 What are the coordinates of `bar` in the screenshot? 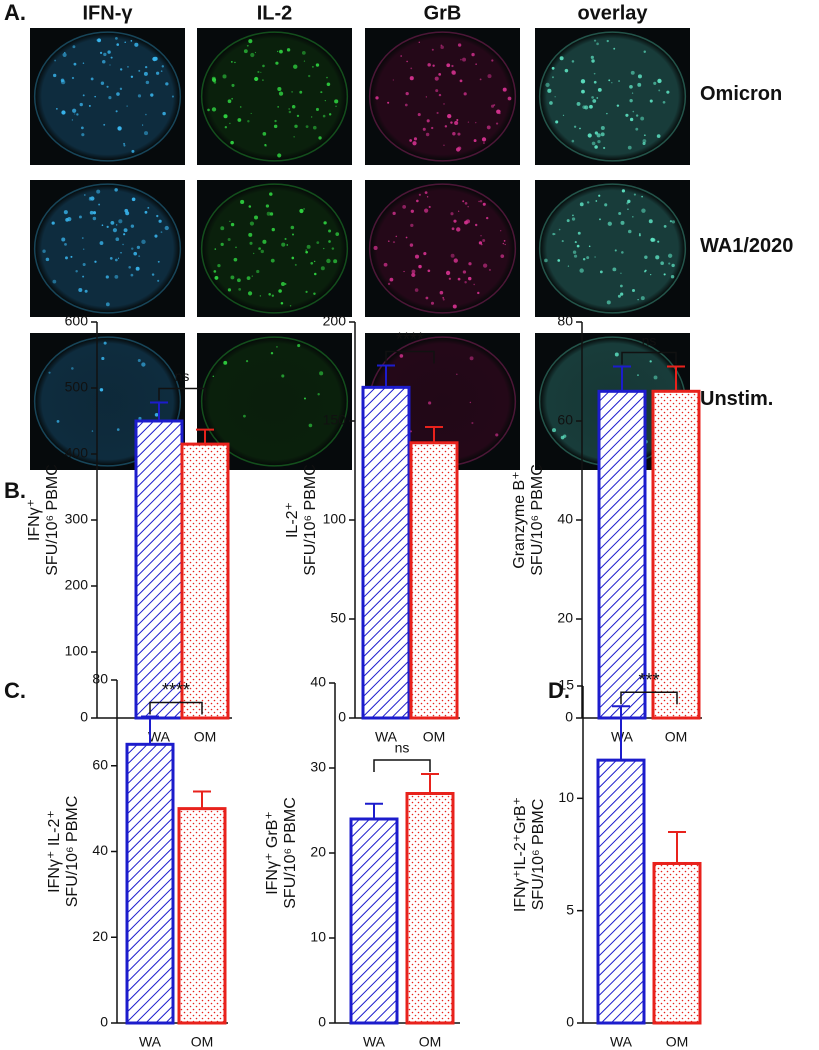 It's located at (374, 921).